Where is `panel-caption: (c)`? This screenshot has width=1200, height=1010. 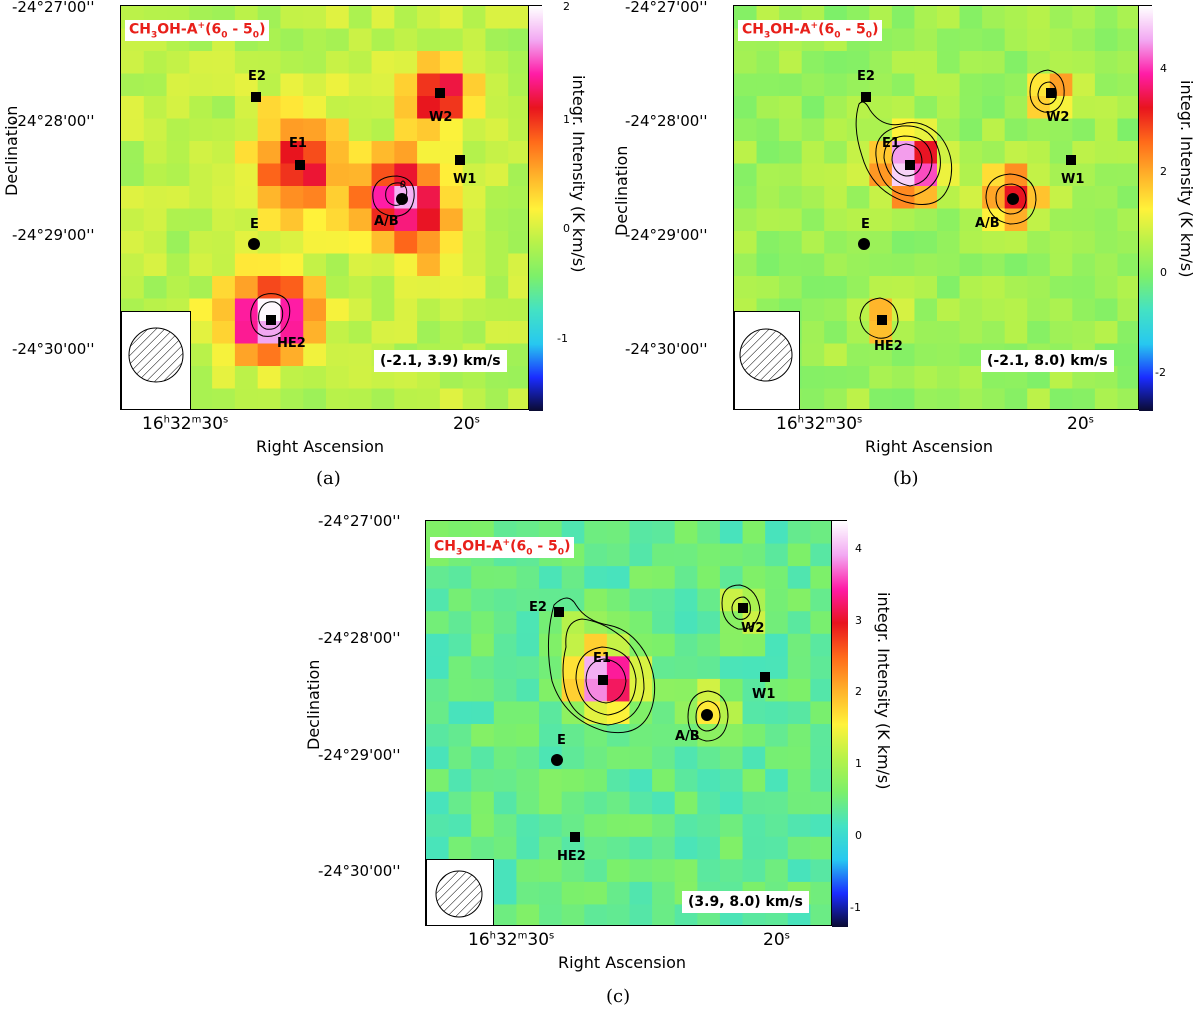
panel-caption: (c) is located at coordinates (618, 996).